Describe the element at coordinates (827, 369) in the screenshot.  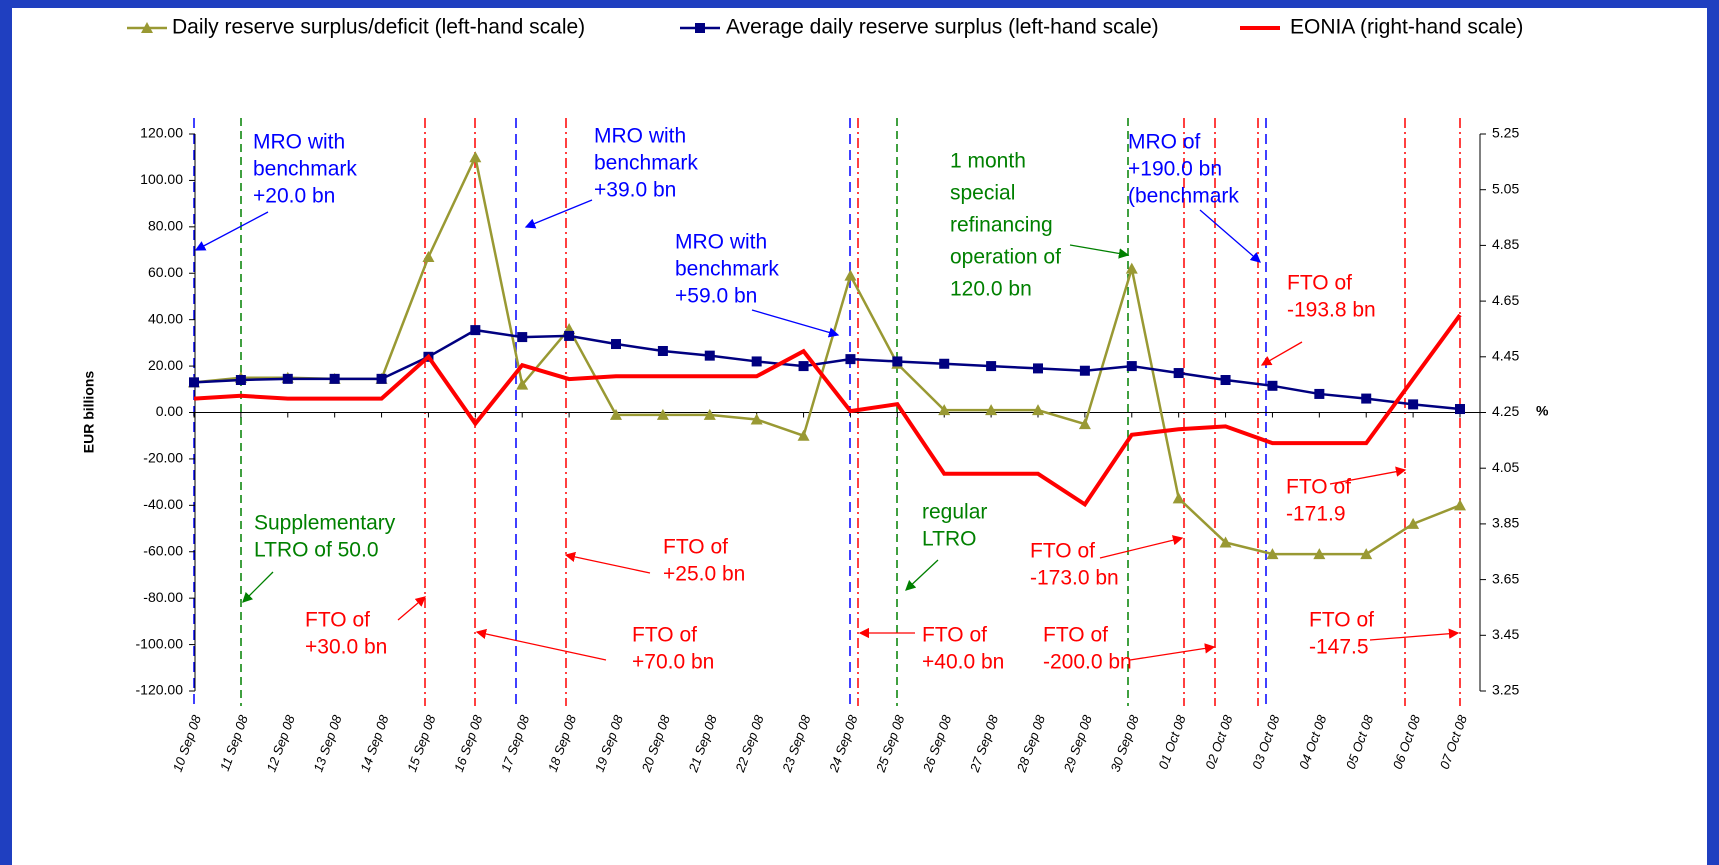
I see `series-line` at that location.